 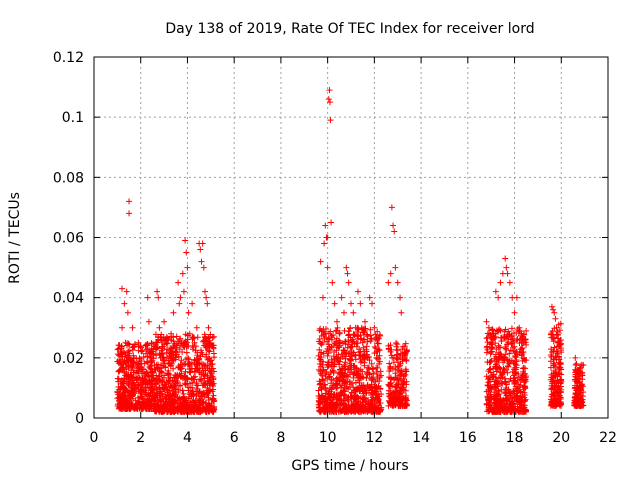 I want to click on x-tick-label: 12, so click(x=374, y=438).